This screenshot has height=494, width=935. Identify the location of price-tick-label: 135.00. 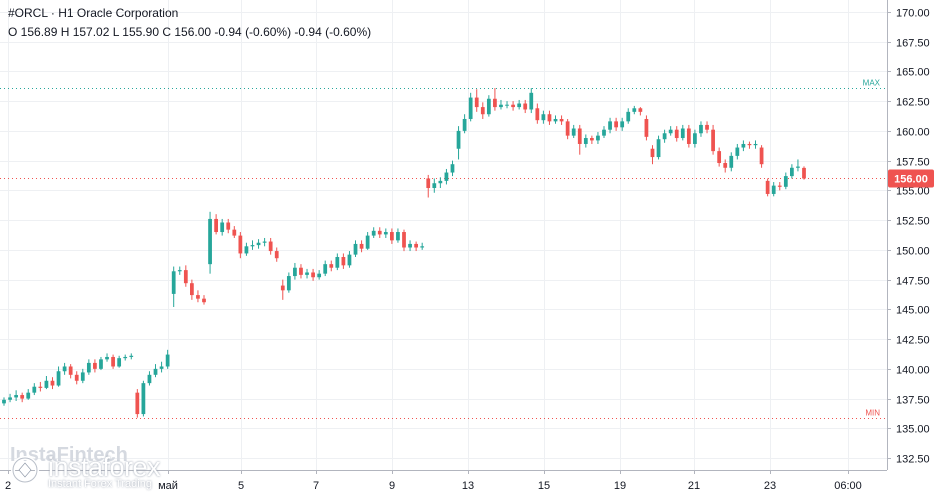
(913, 430).